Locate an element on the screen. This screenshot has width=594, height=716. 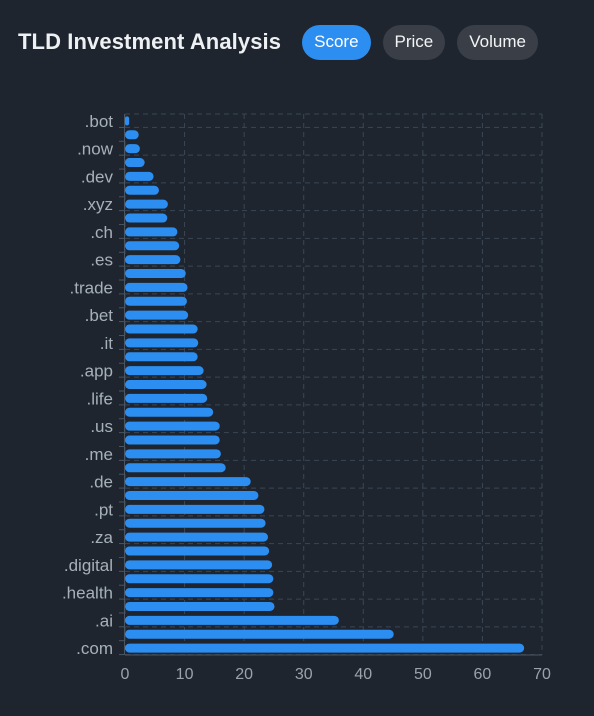
y-tick-label: .trade is located at coordinates (91, 287).